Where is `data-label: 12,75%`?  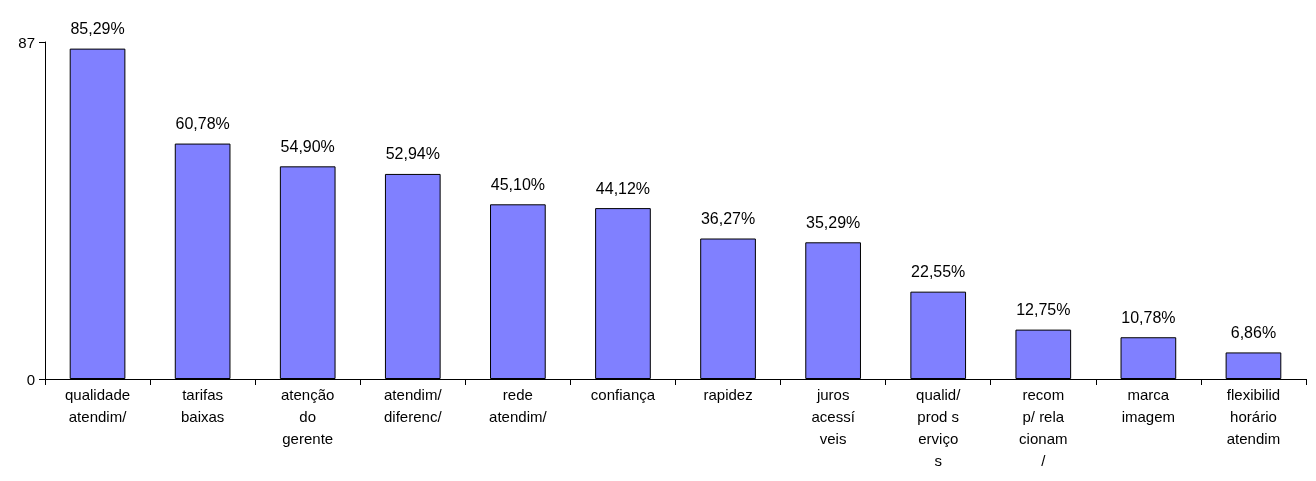
data-label: 12,75% is located at coordinates (1043, 310).